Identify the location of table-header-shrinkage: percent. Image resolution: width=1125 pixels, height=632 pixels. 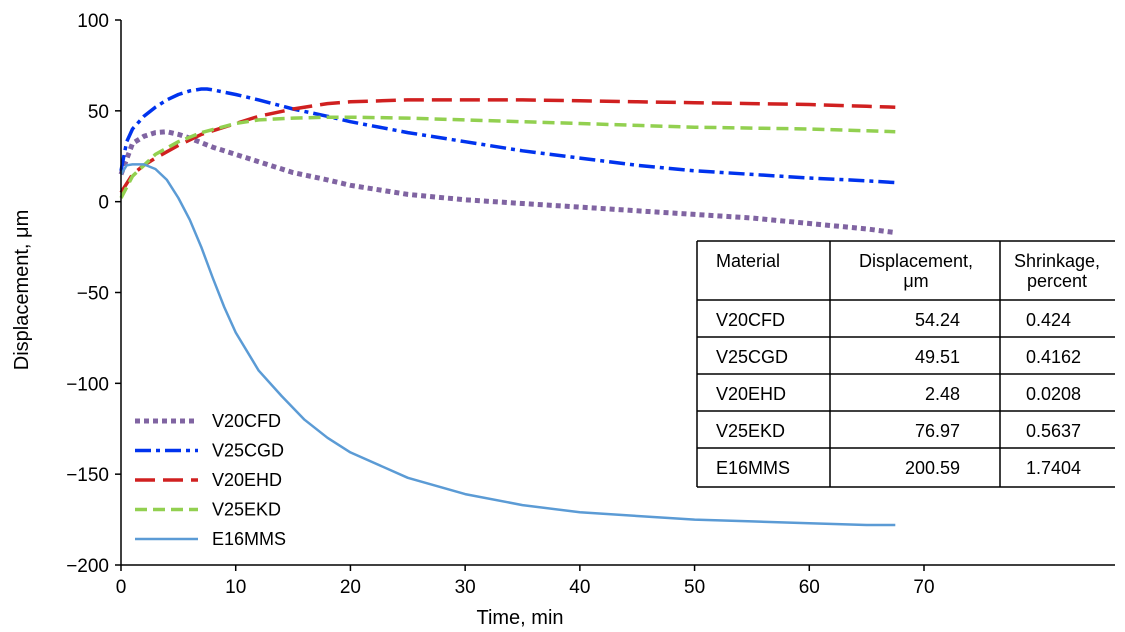
(1057, 281).